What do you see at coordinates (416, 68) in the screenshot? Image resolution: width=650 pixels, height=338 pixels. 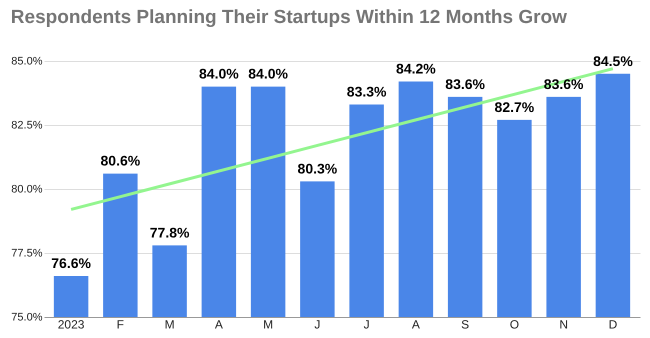 I see `data-label: 84.2%` at bounding box center [416, 68].